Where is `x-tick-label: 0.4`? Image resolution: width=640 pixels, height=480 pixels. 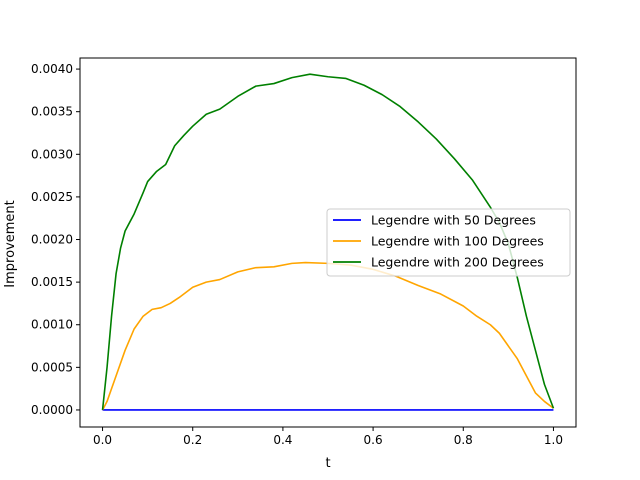 x-tick-label: 0.4 is located at coordinates (282, 440).